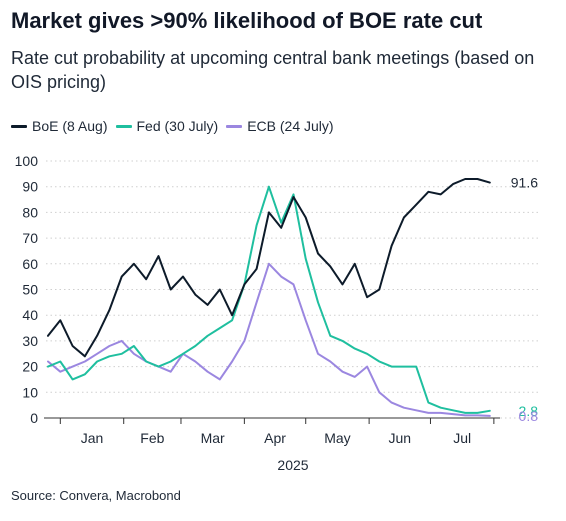  Describe the element at coordinates (524, 183) in the screenshot. I see `end-label-boe: 91.6` at that location.